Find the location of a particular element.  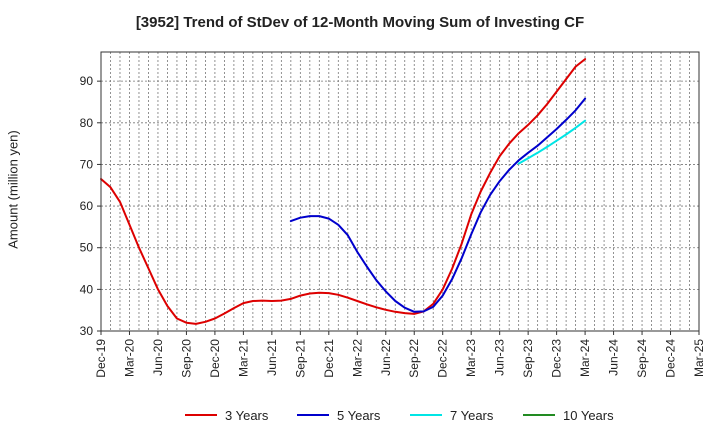

x-tick-label: Mar-21 is located at coordinates (243, 358).